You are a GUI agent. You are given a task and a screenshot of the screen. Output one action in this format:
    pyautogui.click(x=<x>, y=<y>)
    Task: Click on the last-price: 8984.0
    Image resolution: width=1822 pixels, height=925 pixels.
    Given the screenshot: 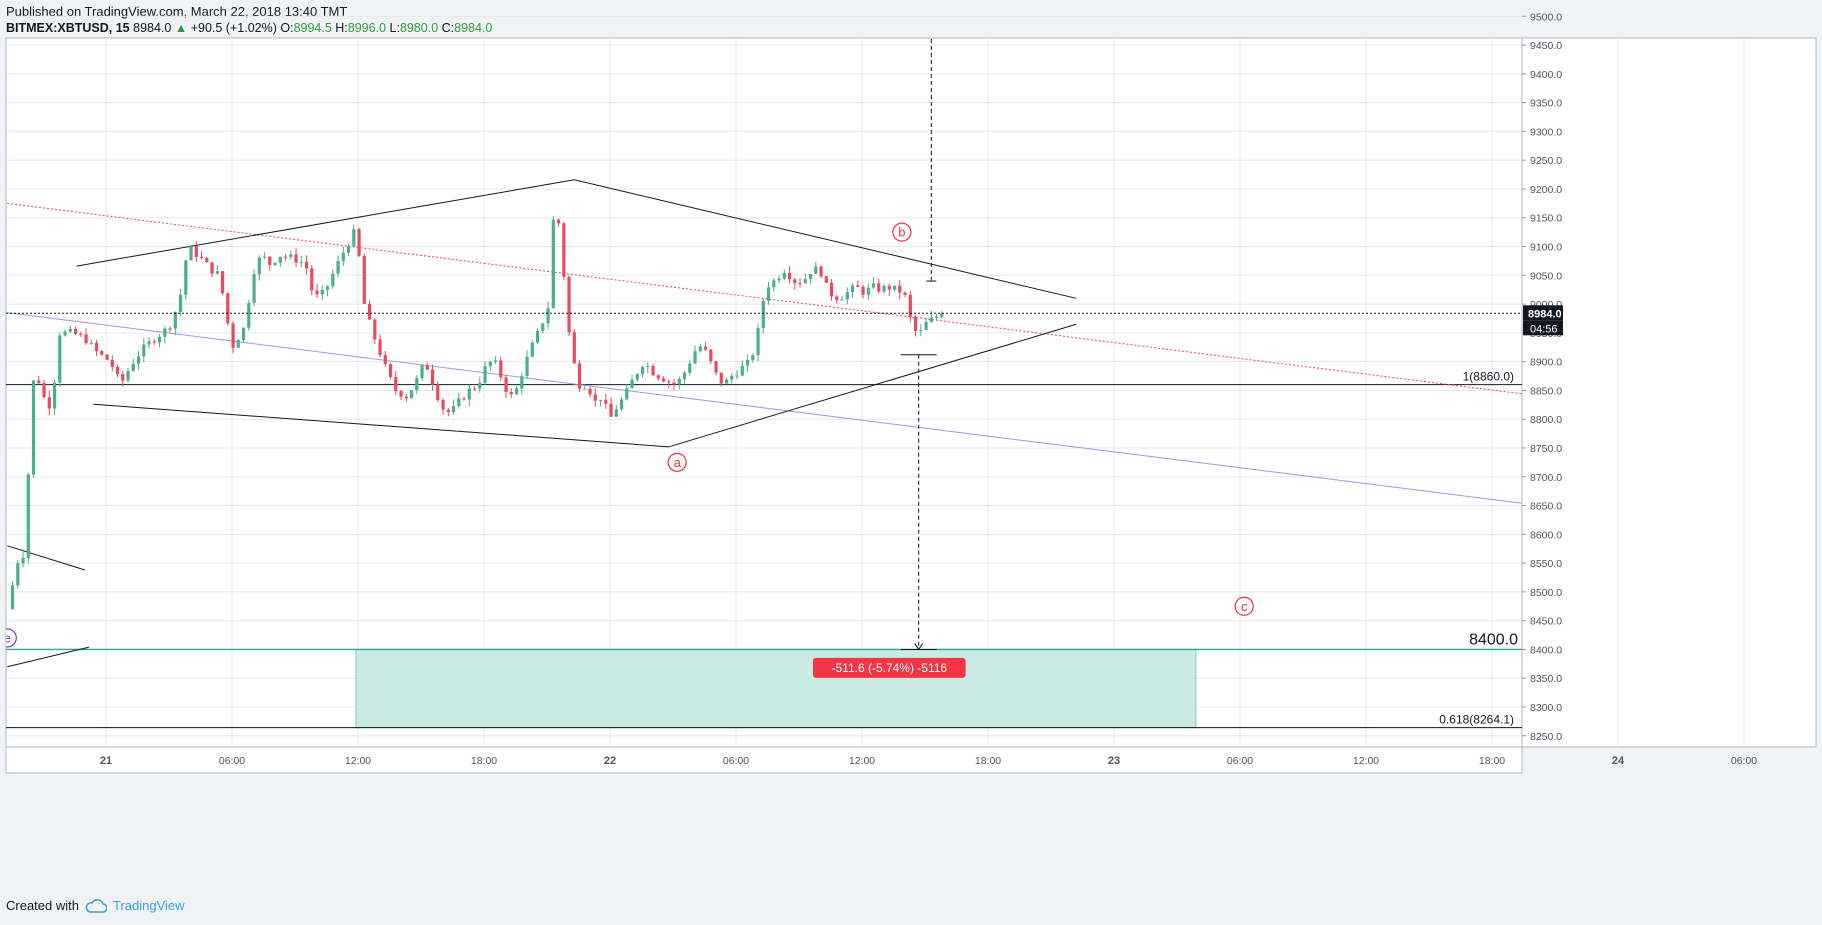 What is the action you would take?
    pyautogui.click(x=152, y=28)
    